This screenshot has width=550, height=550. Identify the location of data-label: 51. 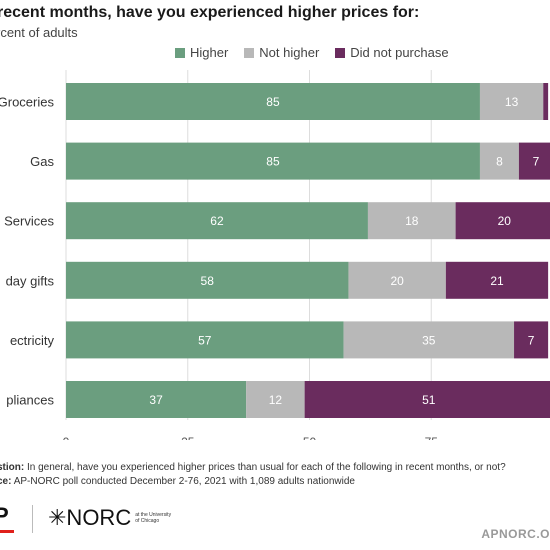
(429, 400).